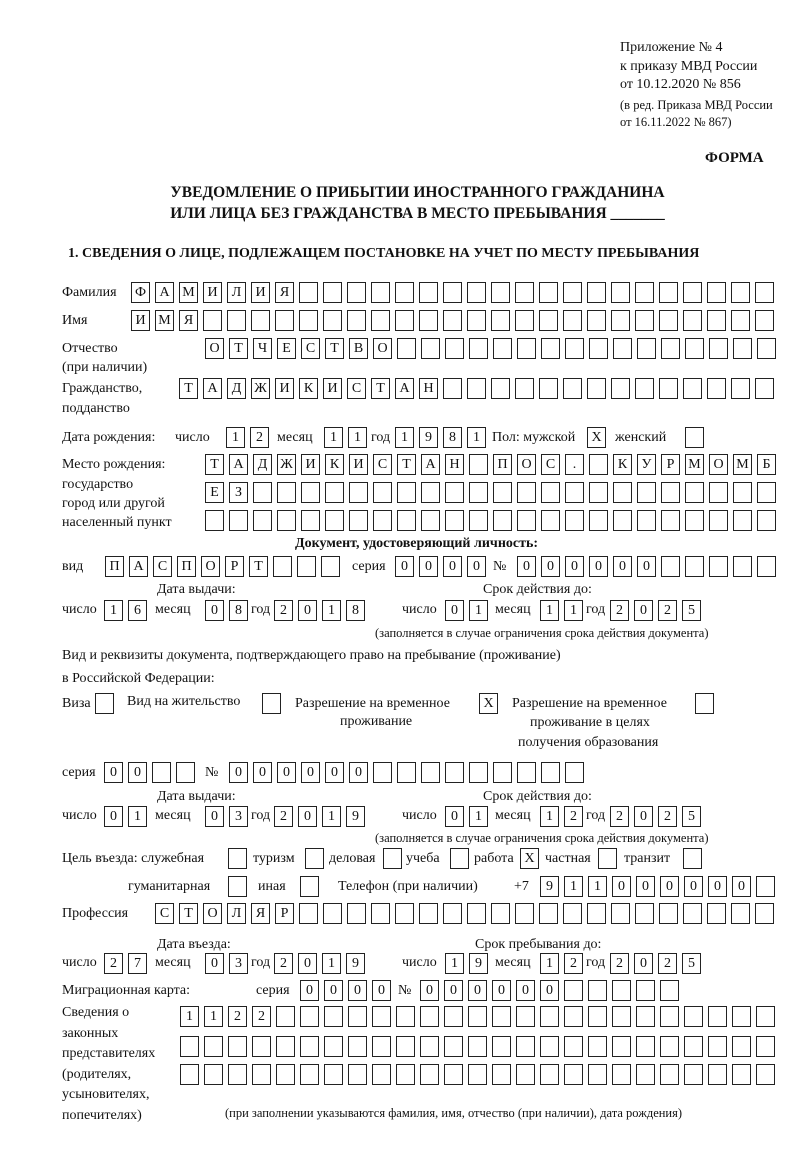  What do you see at coordinates (428, 437) in the screenshot?
I see `char-box: 9` at bounding box center [428, 437].